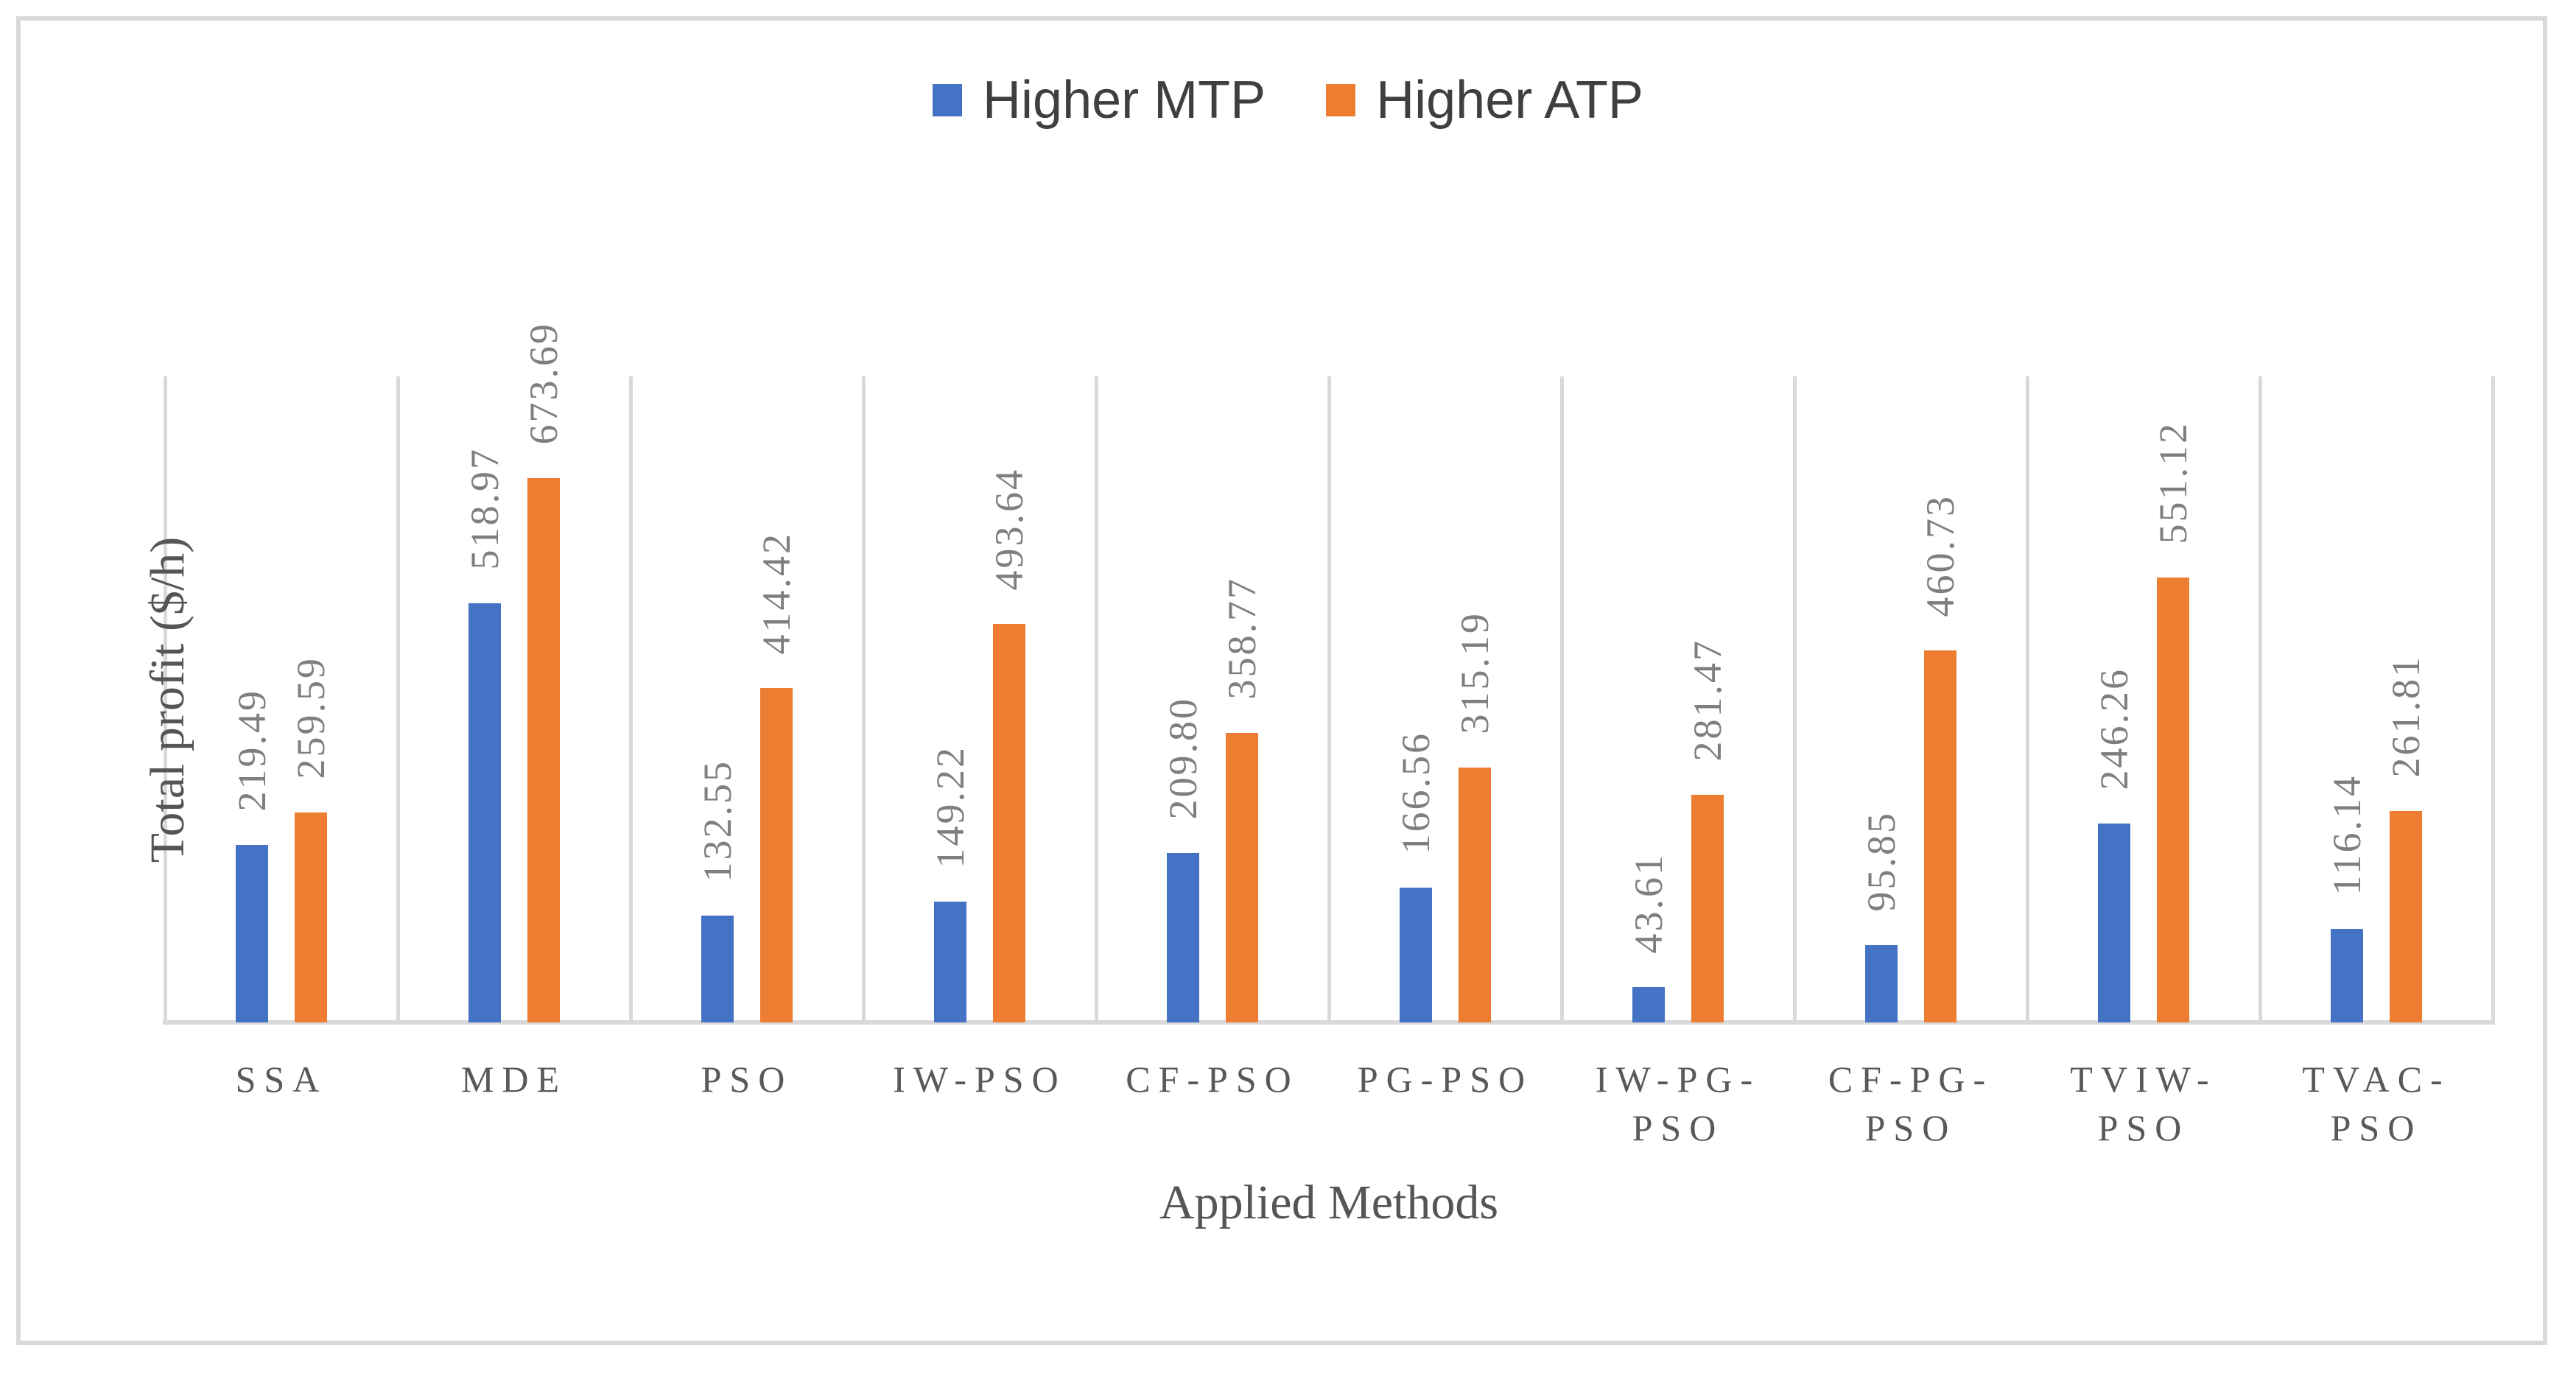  Describe the element at coordinates (1009, 823) in the screenshot. I see `bar-higher-atp-iw-pso` at that location.